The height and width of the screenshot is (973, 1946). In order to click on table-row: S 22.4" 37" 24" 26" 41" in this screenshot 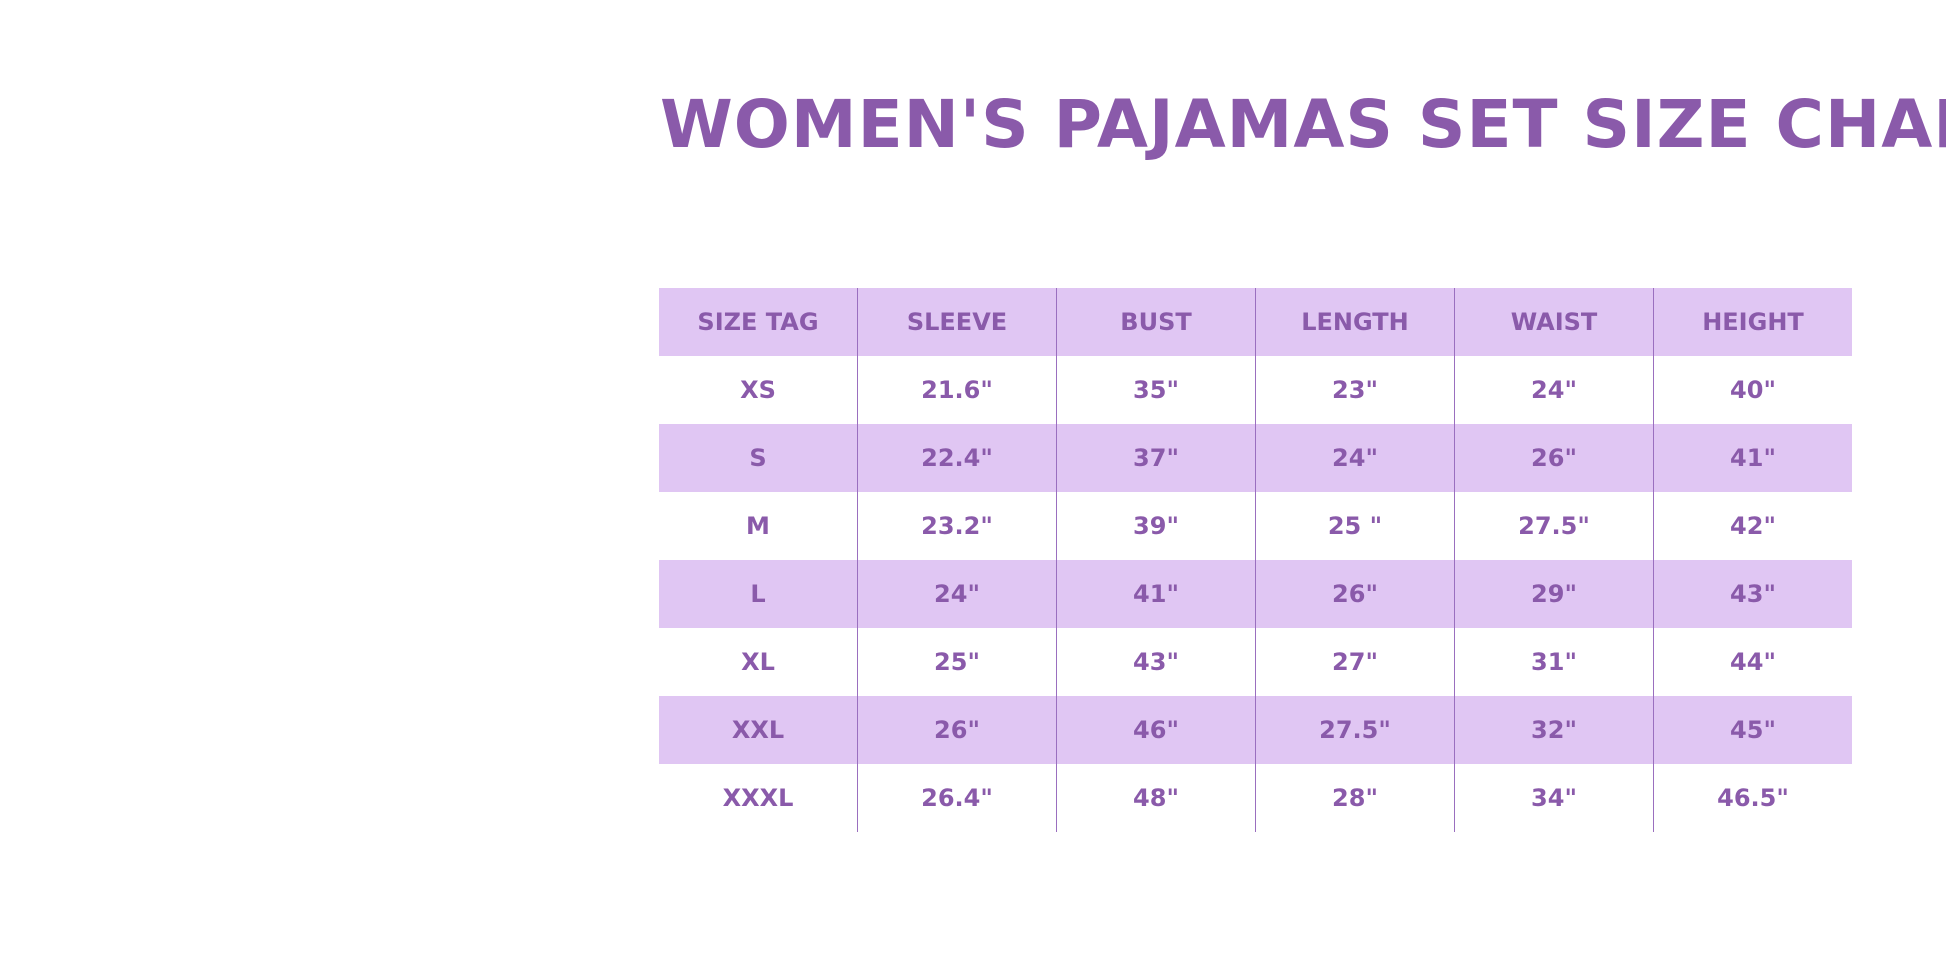, I will do `click(1255, 458)`.